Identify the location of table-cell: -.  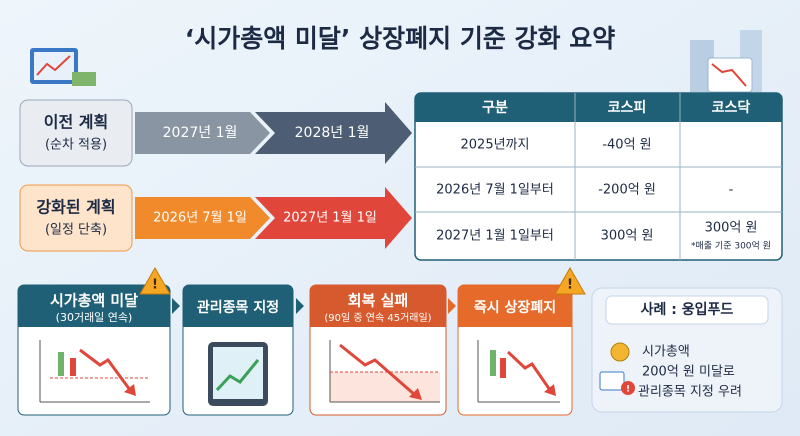
(731, 190).